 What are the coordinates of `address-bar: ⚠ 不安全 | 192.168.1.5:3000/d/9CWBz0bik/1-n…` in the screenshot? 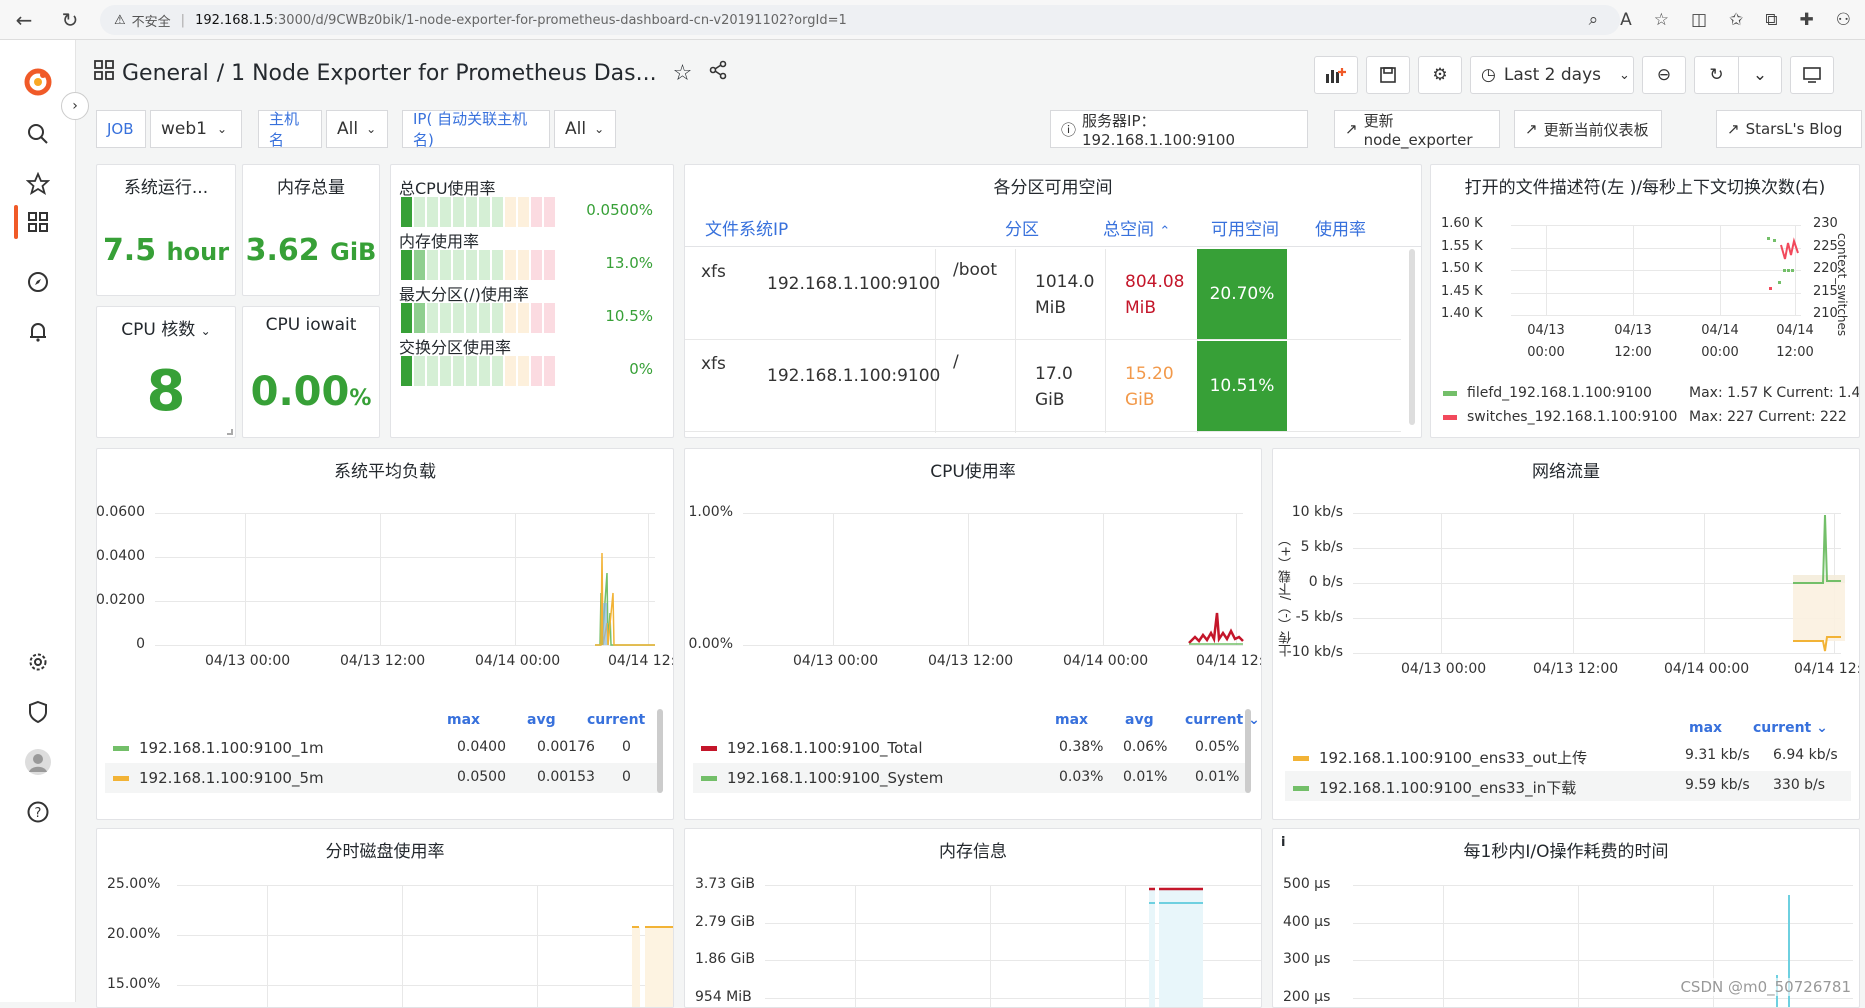 It's located at (860, 20).